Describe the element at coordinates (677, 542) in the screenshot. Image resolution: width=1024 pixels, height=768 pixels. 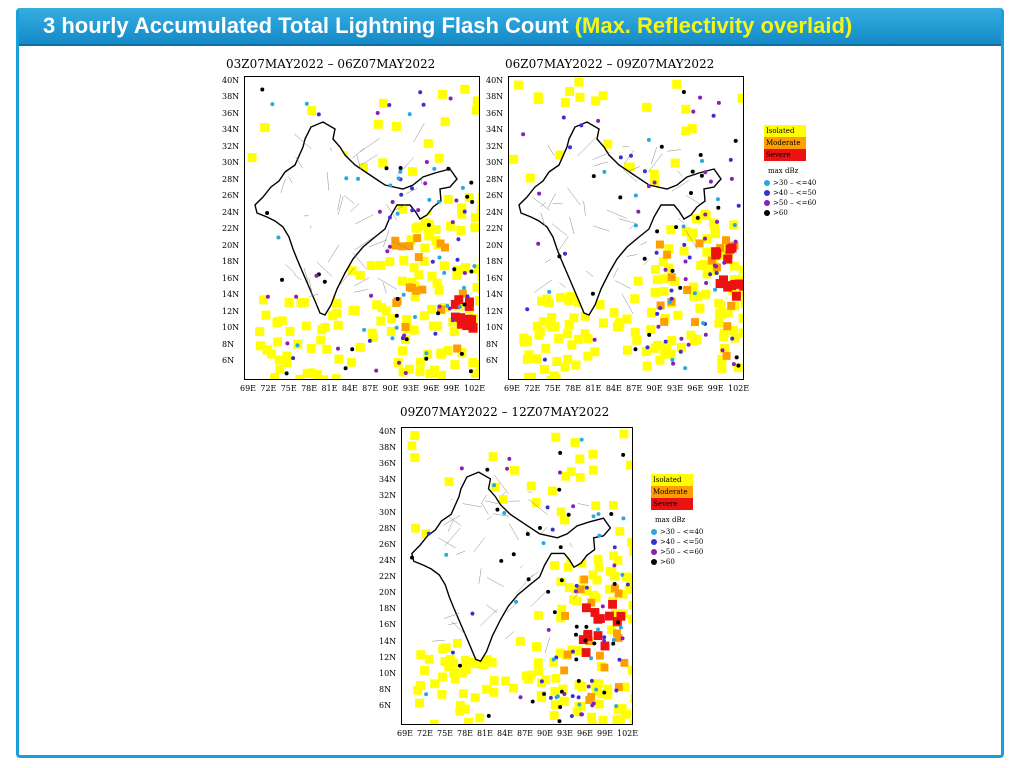
I see `legend-dbz-40-50: >40 – <=50` at that location.